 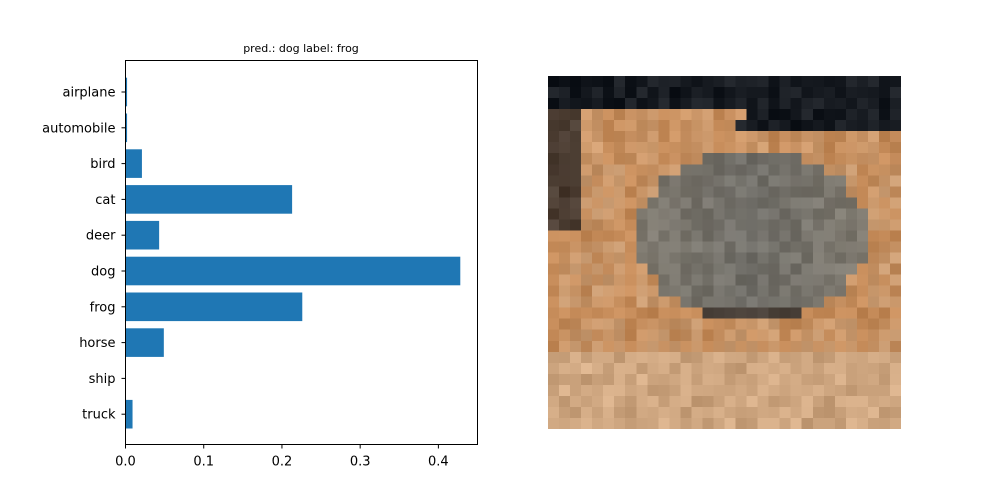 What do you see at coordinates (360, 462) in the screenshot?
I see `x-tick-label: 0.3` at bounding box center [360, 462].